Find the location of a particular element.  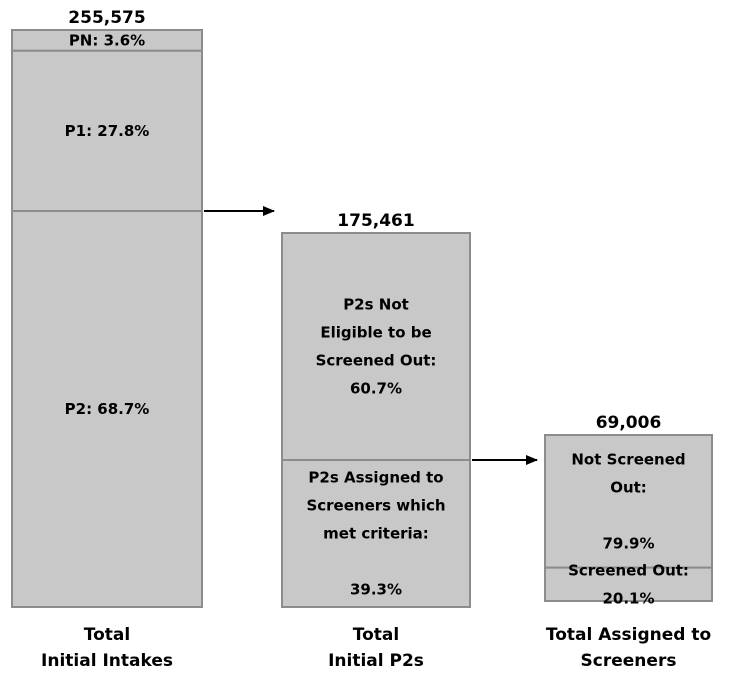

segment-label: P2s Not is located at coordinates (376, 305).